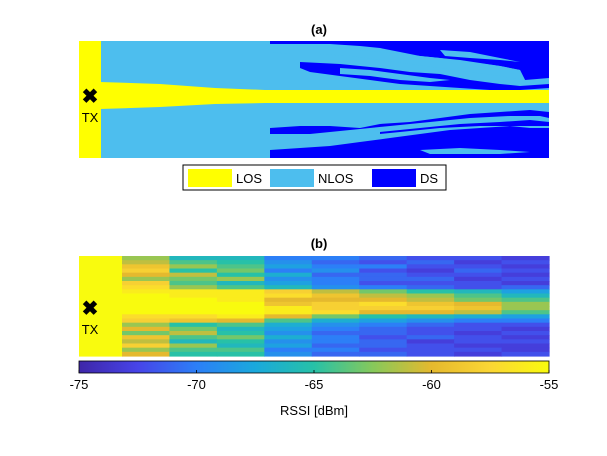 The height and width of the screenshot is (456, 607). What do you see at coordinates (431, 384) in the screenshot?
I see `colorbar-tick-label: -60` at bounding box center [431, 384].